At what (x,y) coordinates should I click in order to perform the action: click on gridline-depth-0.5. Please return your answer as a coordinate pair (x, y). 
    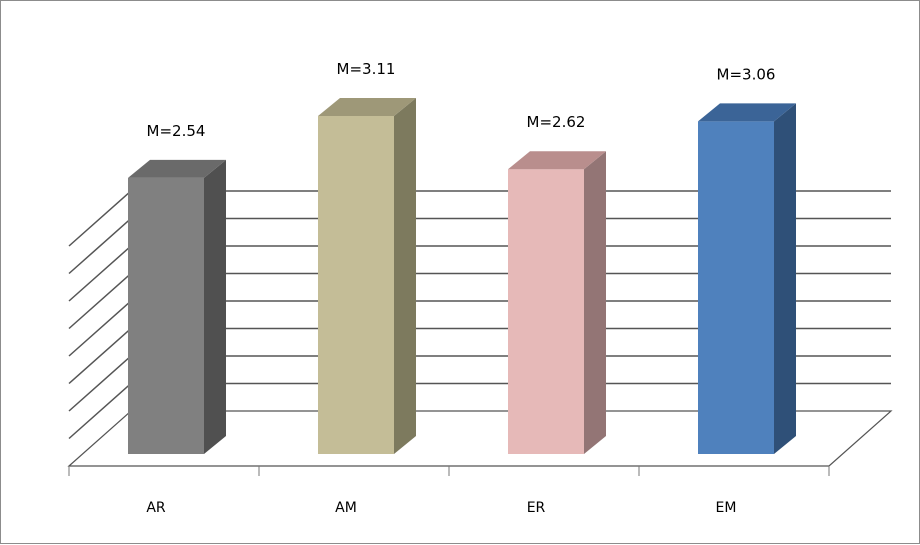
    Looking at the image, I should click on (100, 411).